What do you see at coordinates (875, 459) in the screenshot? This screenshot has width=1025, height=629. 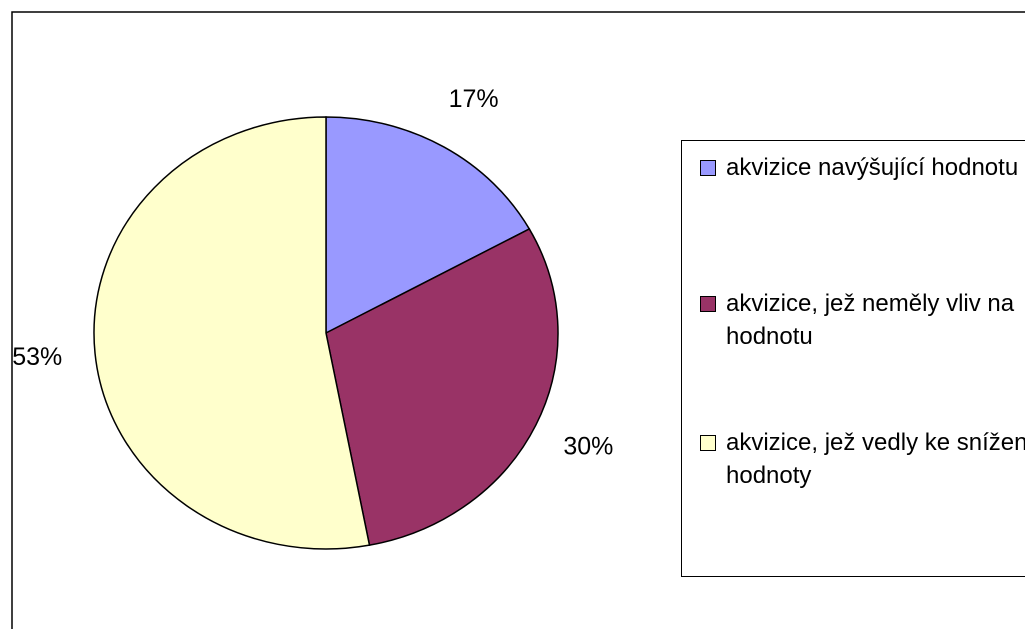 I see `legend-label: akvizice, jež vedly ke snížení hodnoty` at bounding box center [875, 459].